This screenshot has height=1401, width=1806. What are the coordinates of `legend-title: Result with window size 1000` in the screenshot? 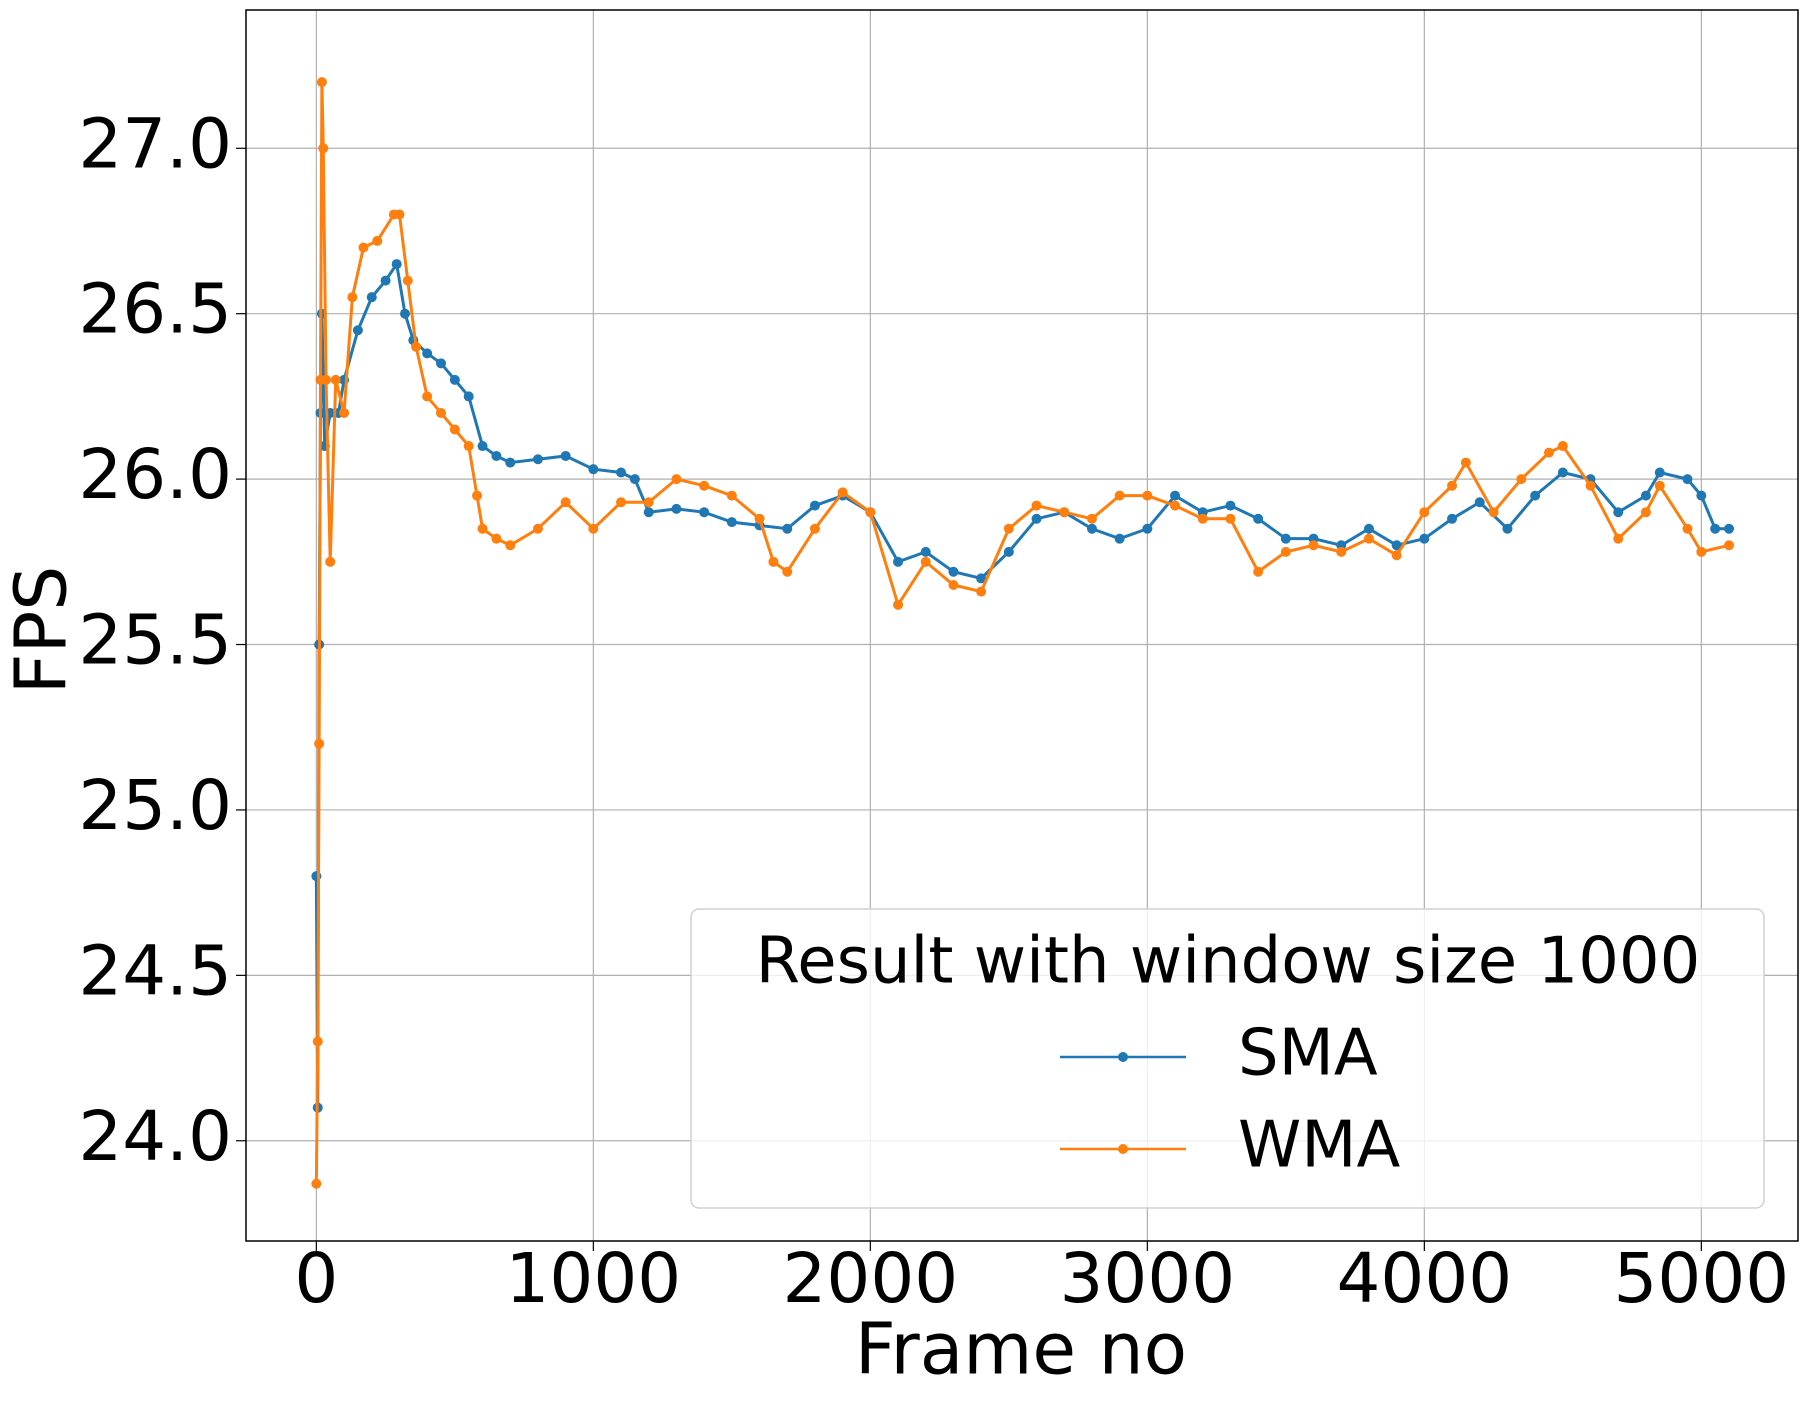 It's located at (1228, 962).